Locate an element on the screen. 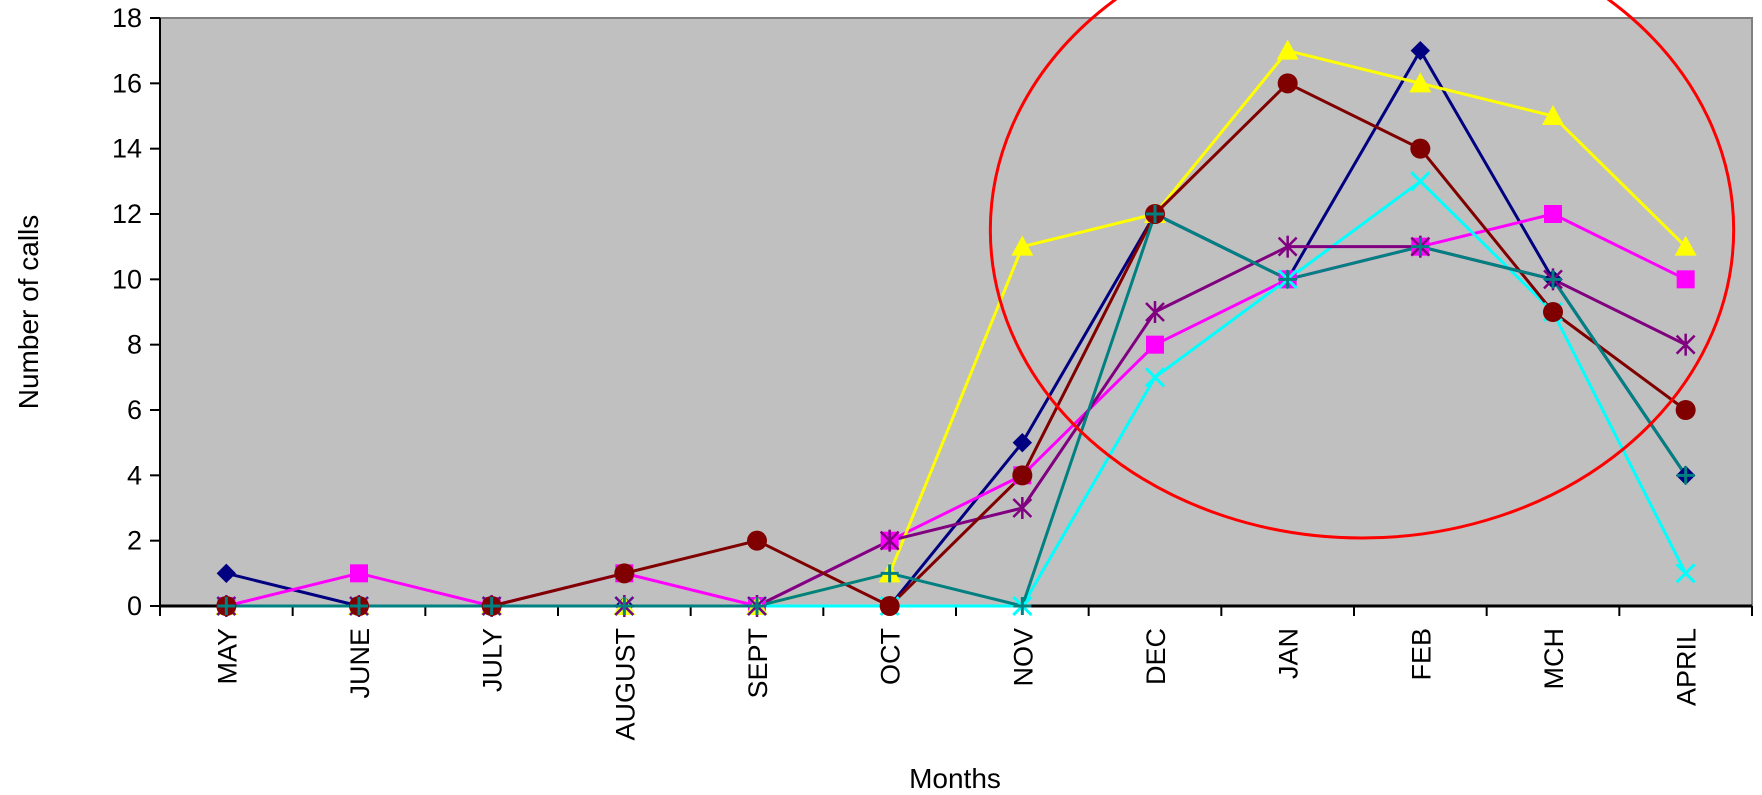 The image size is (1762, 795). y-tick-label: 4 is located at coordinates (134, 475).